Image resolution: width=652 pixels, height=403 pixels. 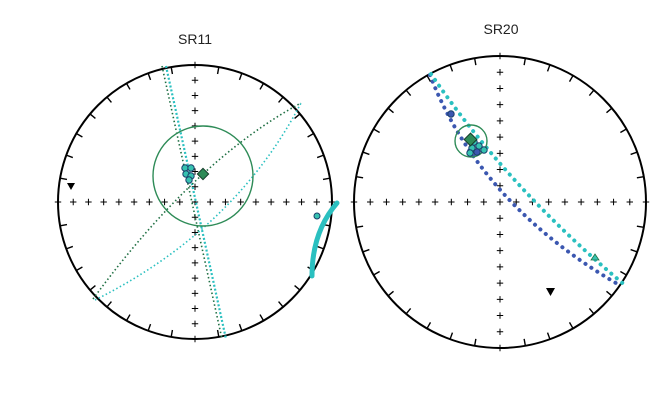 What do you see at coordinates (192, 202) in the screenshot?
I see `great-circle-dark-steep` at bounding box center [192, 202].